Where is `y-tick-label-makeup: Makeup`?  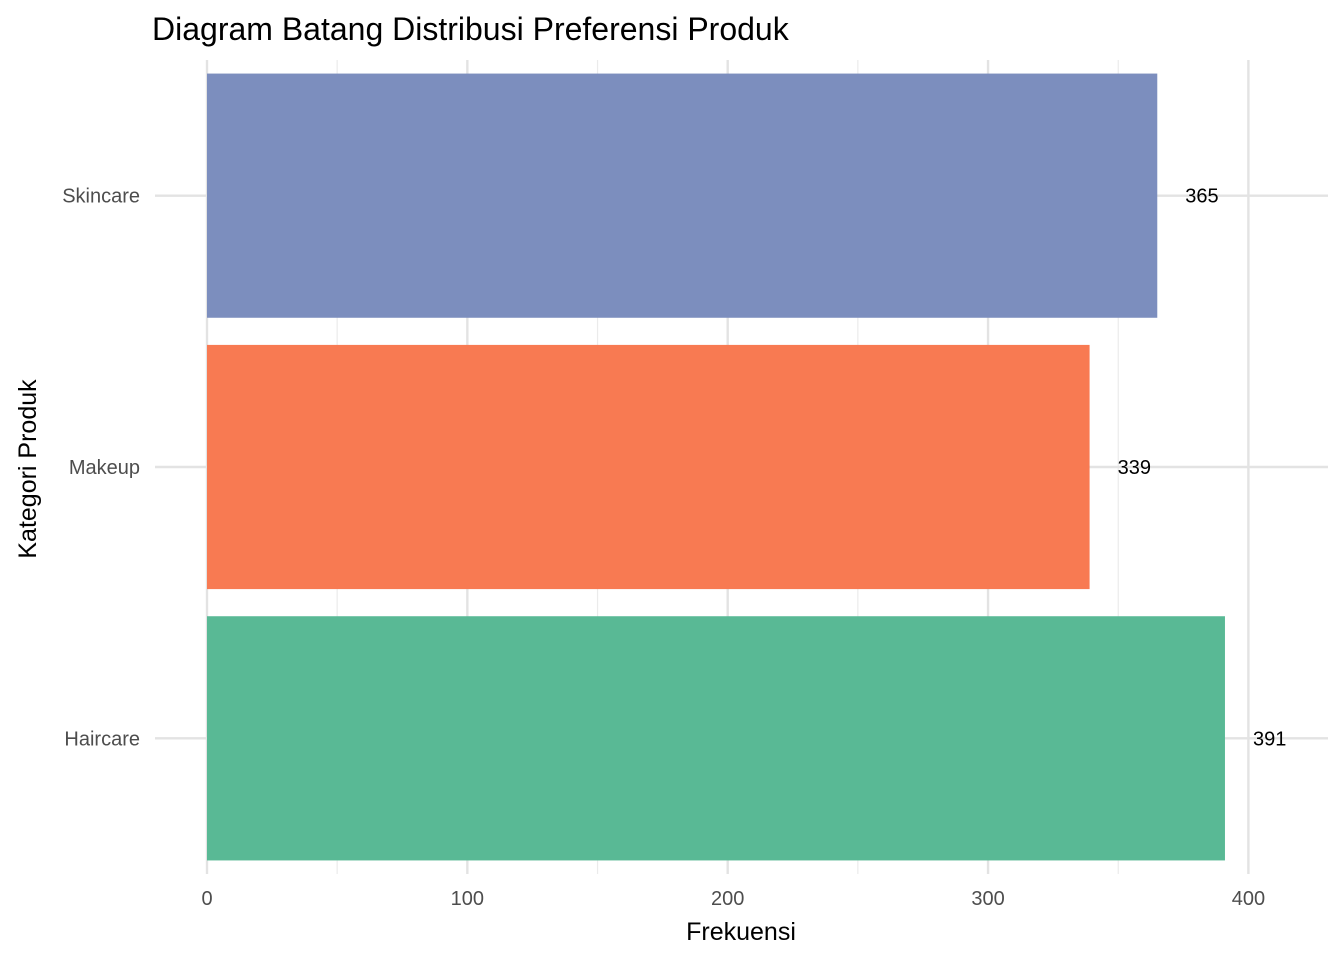 y-tick-label-makeup: Makeup is located at coordinates (104, 468).